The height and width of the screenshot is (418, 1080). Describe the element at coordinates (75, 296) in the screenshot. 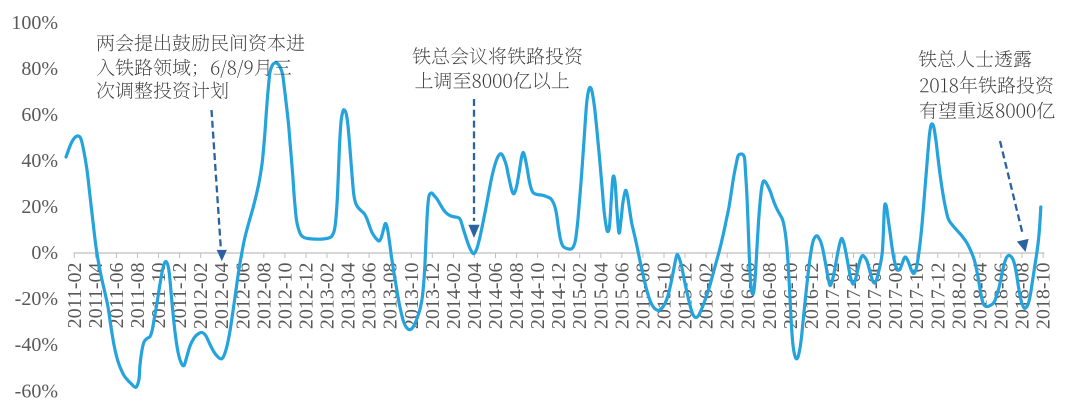

I see `svg-text: 2011-02` at that location.